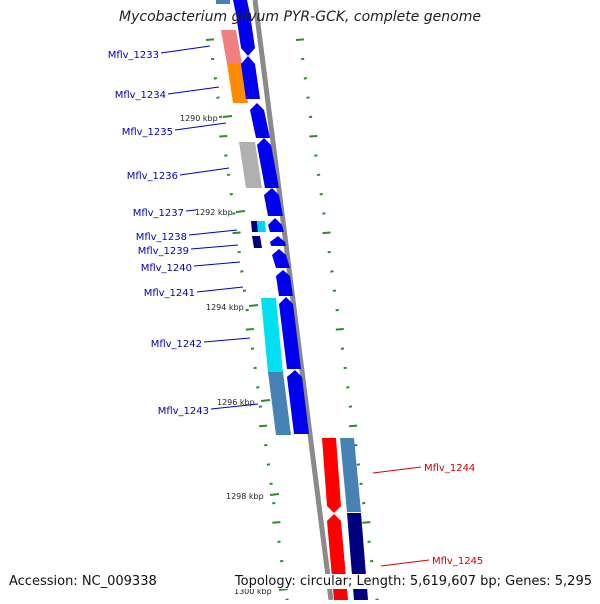  What do you see at coordinates (293, 300) in the screenshot?
I see `genome-backbone` at bounding box center [293, 300].